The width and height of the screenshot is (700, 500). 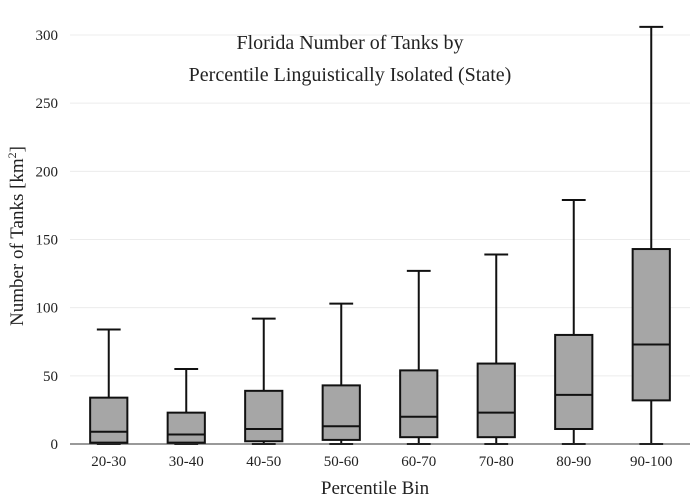 What do you see at coordinates (375, 488) in the screenshot?
I see `x-axis-title: Percentile Bin` at bounding box center [375, 488].